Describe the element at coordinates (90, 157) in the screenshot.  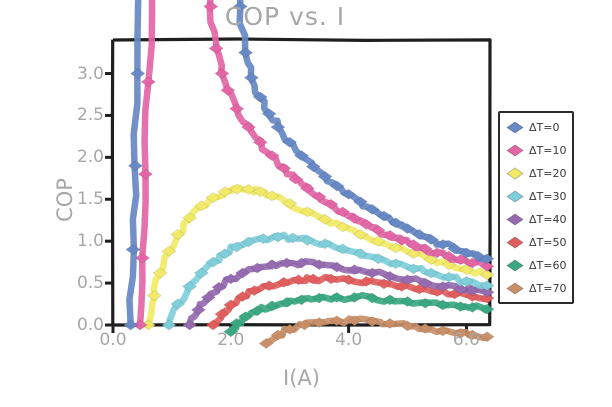
I see `y-tick-label: 2.0` at that location.